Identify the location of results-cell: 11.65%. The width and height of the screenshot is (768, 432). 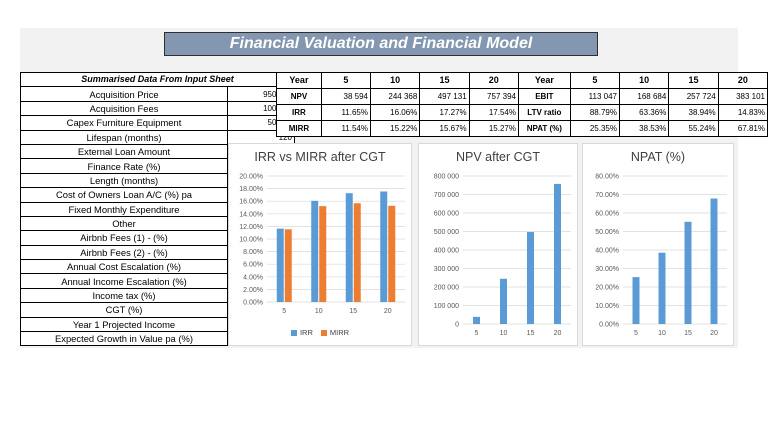
(345, 112).